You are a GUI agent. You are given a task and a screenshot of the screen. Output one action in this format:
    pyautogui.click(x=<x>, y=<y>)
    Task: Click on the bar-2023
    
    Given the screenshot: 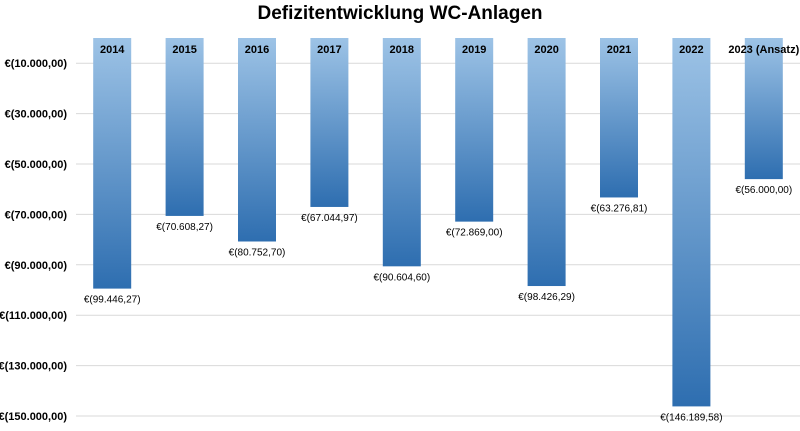 What is the action you would take?
    pyautogui.click(x=763, y=109)
    